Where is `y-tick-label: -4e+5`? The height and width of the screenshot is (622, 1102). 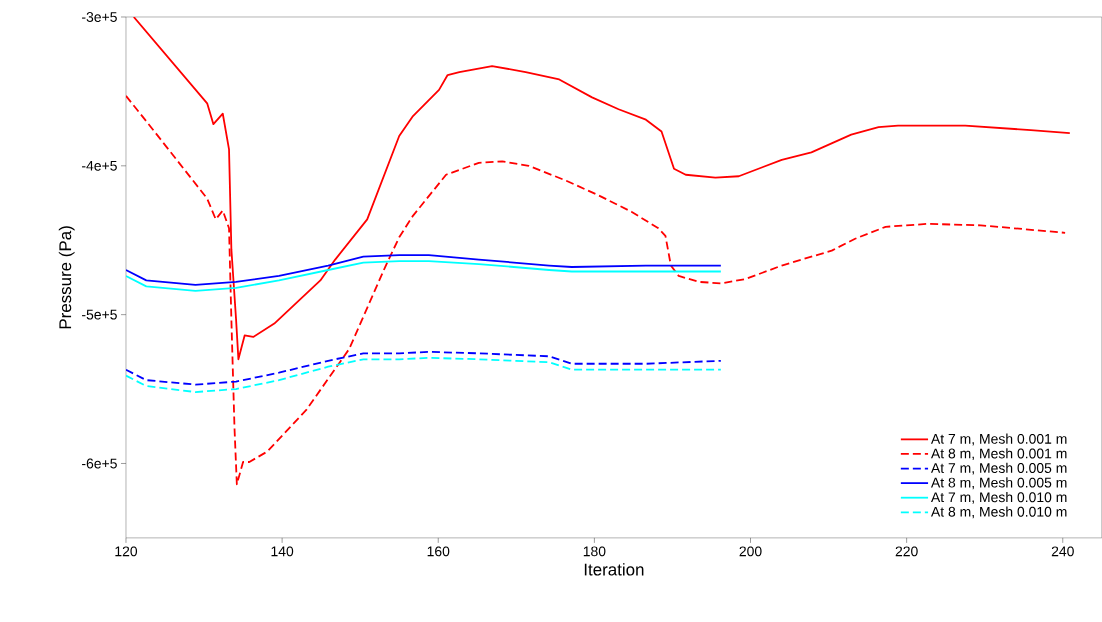
y-tick-label: -4e+5 is located at coordinates (99, 166).